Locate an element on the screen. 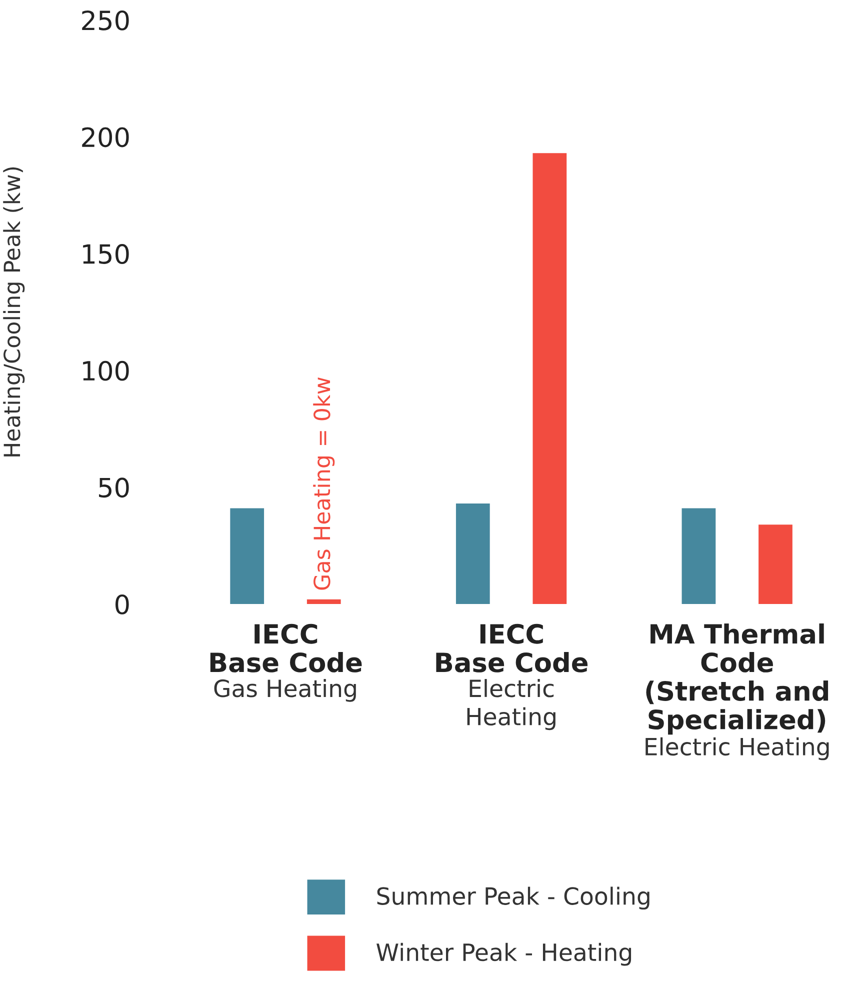  legend-label: Winter Peak - Heating is located at coordinates (504, 954).